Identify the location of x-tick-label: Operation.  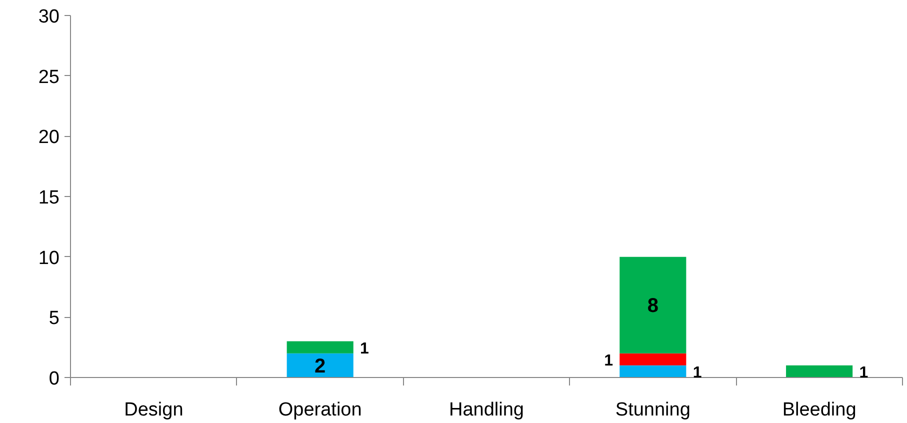
(320, 410).